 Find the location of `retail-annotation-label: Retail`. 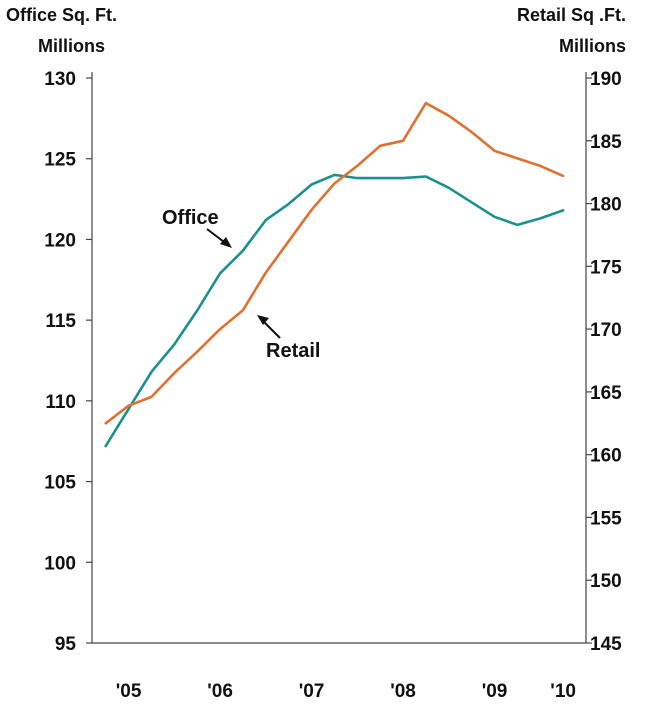

retail-annotation-label: Retail is located at coordinates (293, 351).